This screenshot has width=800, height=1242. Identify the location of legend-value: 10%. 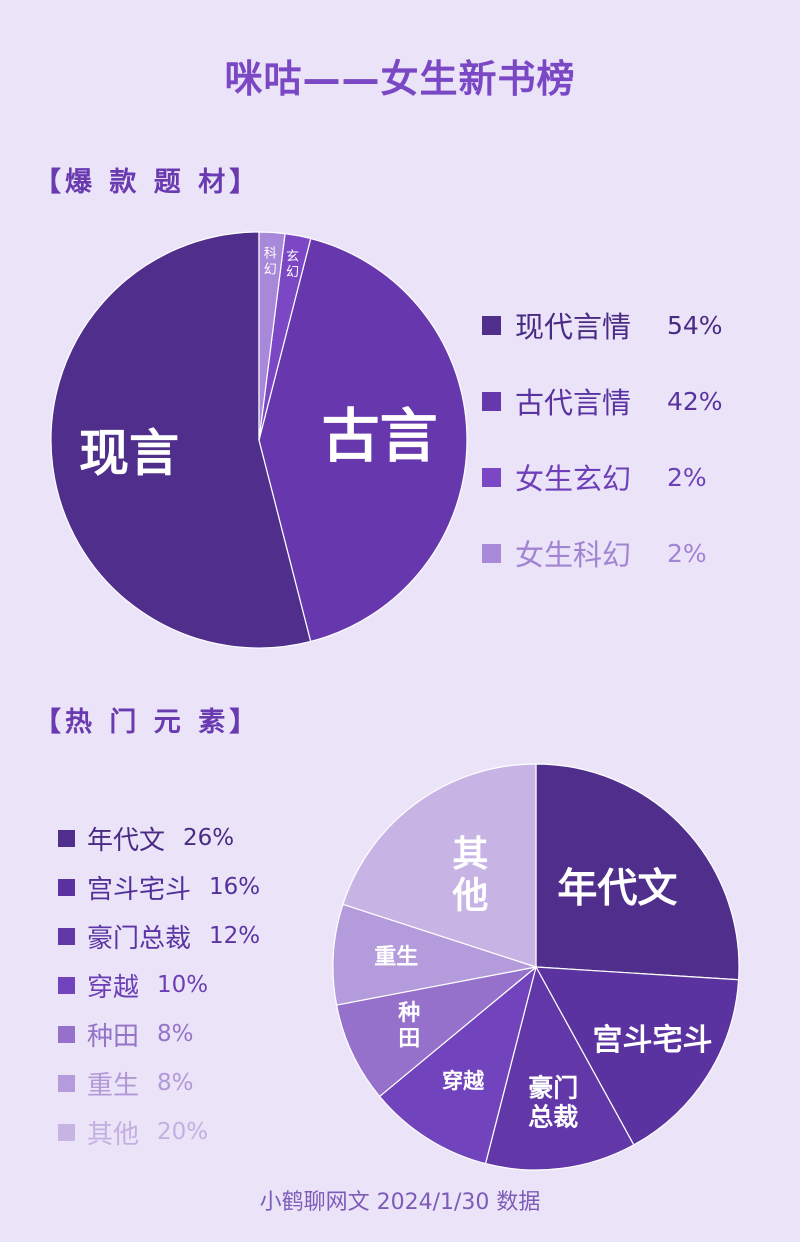
(183, 985).